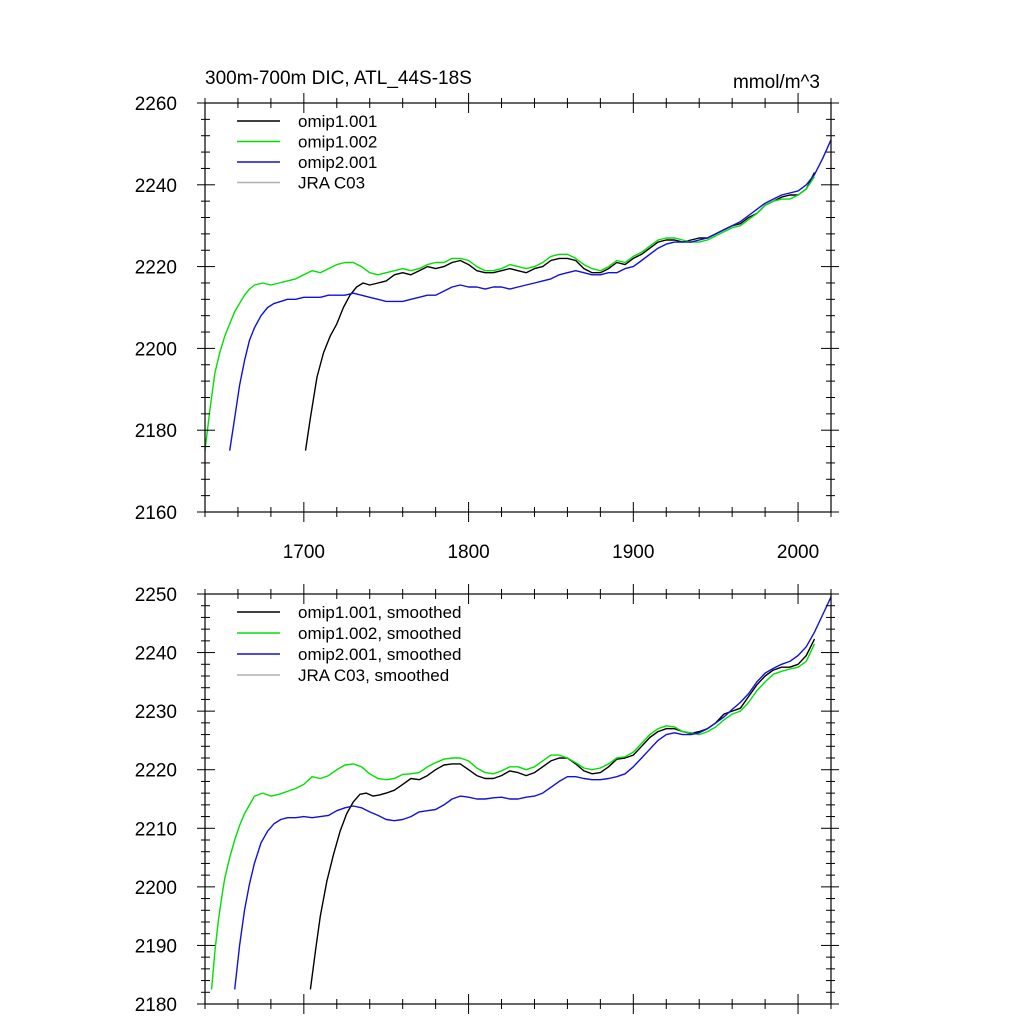 The image size is (1024, 1024). Describe the element at coordinates (331, 183) in the screenshot. I see `legend-label: JRA C03` at that location.